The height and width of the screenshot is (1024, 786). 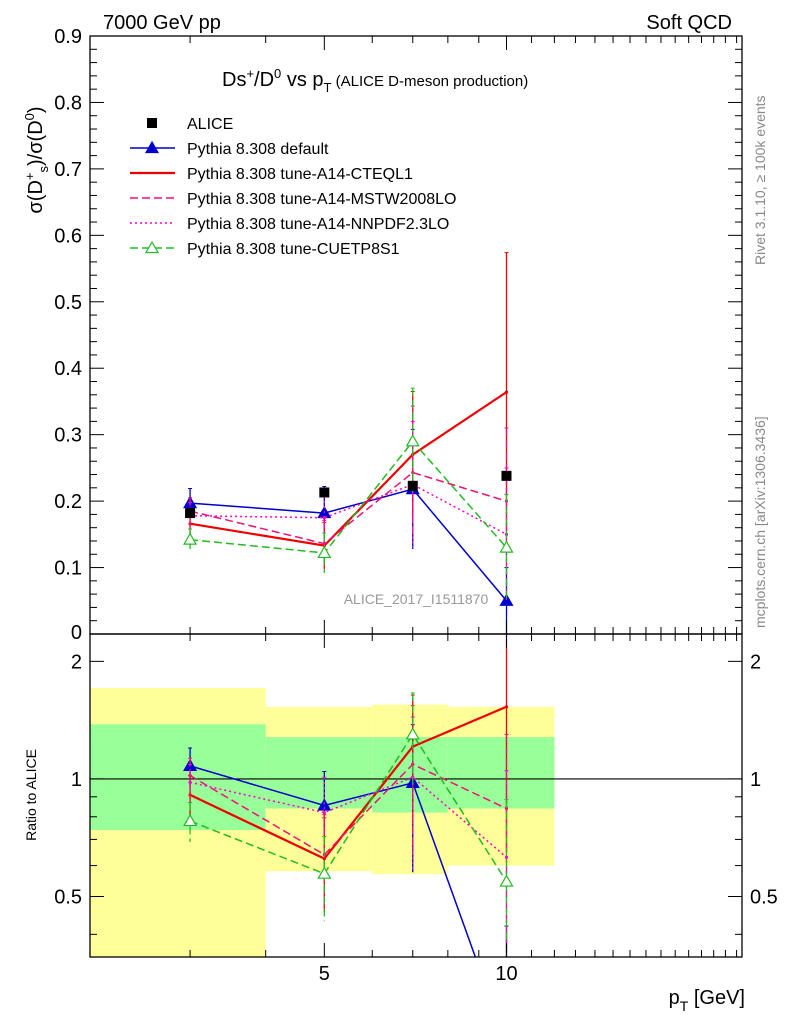 What do you see at coordinates (31, 795) in the screenshot?
I see `y-axis-label-ratio: Ratio to ALICE` at bounding box center [31, 795].